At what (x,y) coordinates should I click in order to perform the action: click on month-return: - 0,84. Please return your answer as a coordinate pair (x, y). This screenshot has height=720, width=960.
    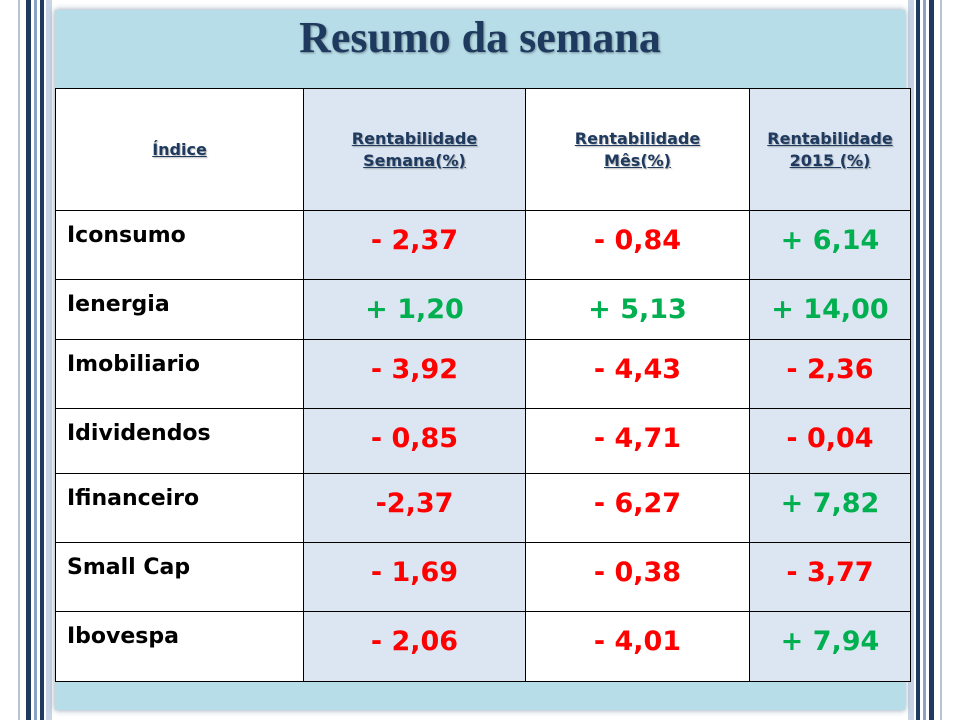
    Looking at the image, I should click on (637, 245).